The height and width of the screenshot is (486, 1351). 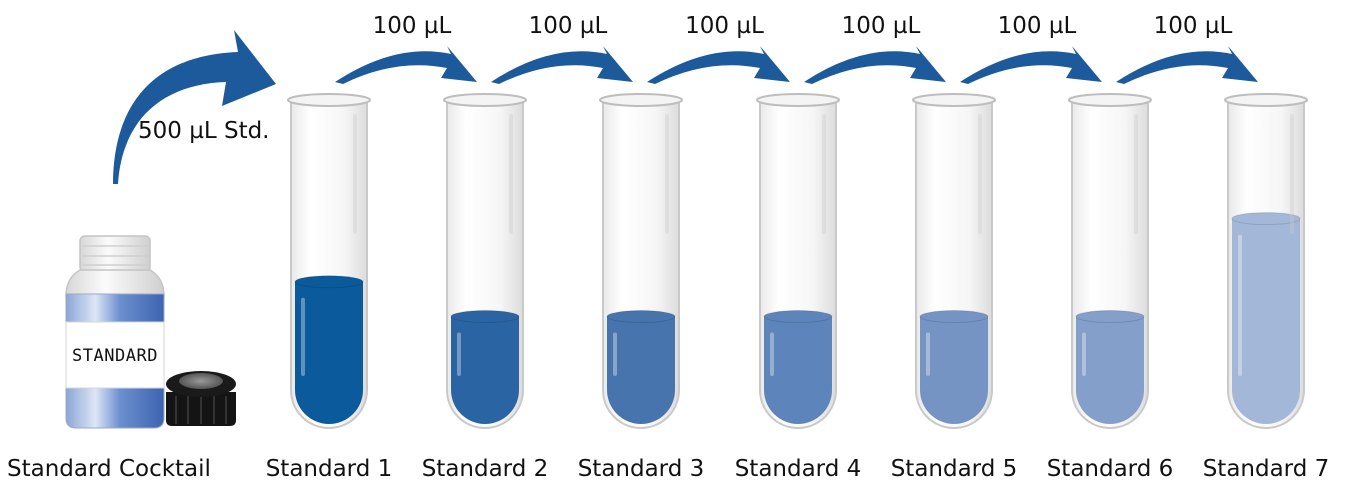 What do you see at coordinates (109, 469) in the screenshot?
I see `stock-name-label: Standard Cocktail` at bounding box center [109, 469].